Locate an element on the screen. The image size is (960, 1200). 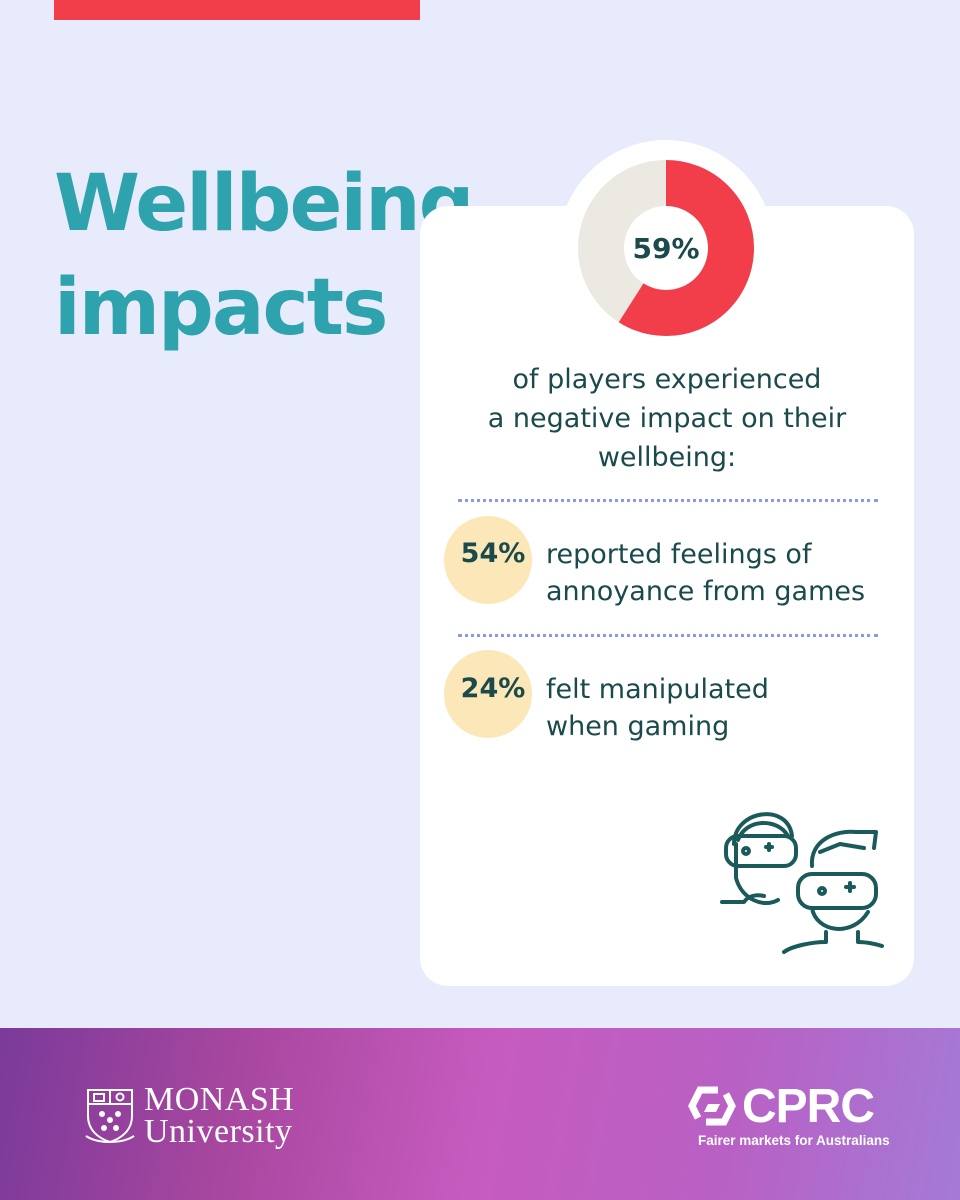
main-stat-line-2: a negative impact on their is located at coordinates (667, 418).